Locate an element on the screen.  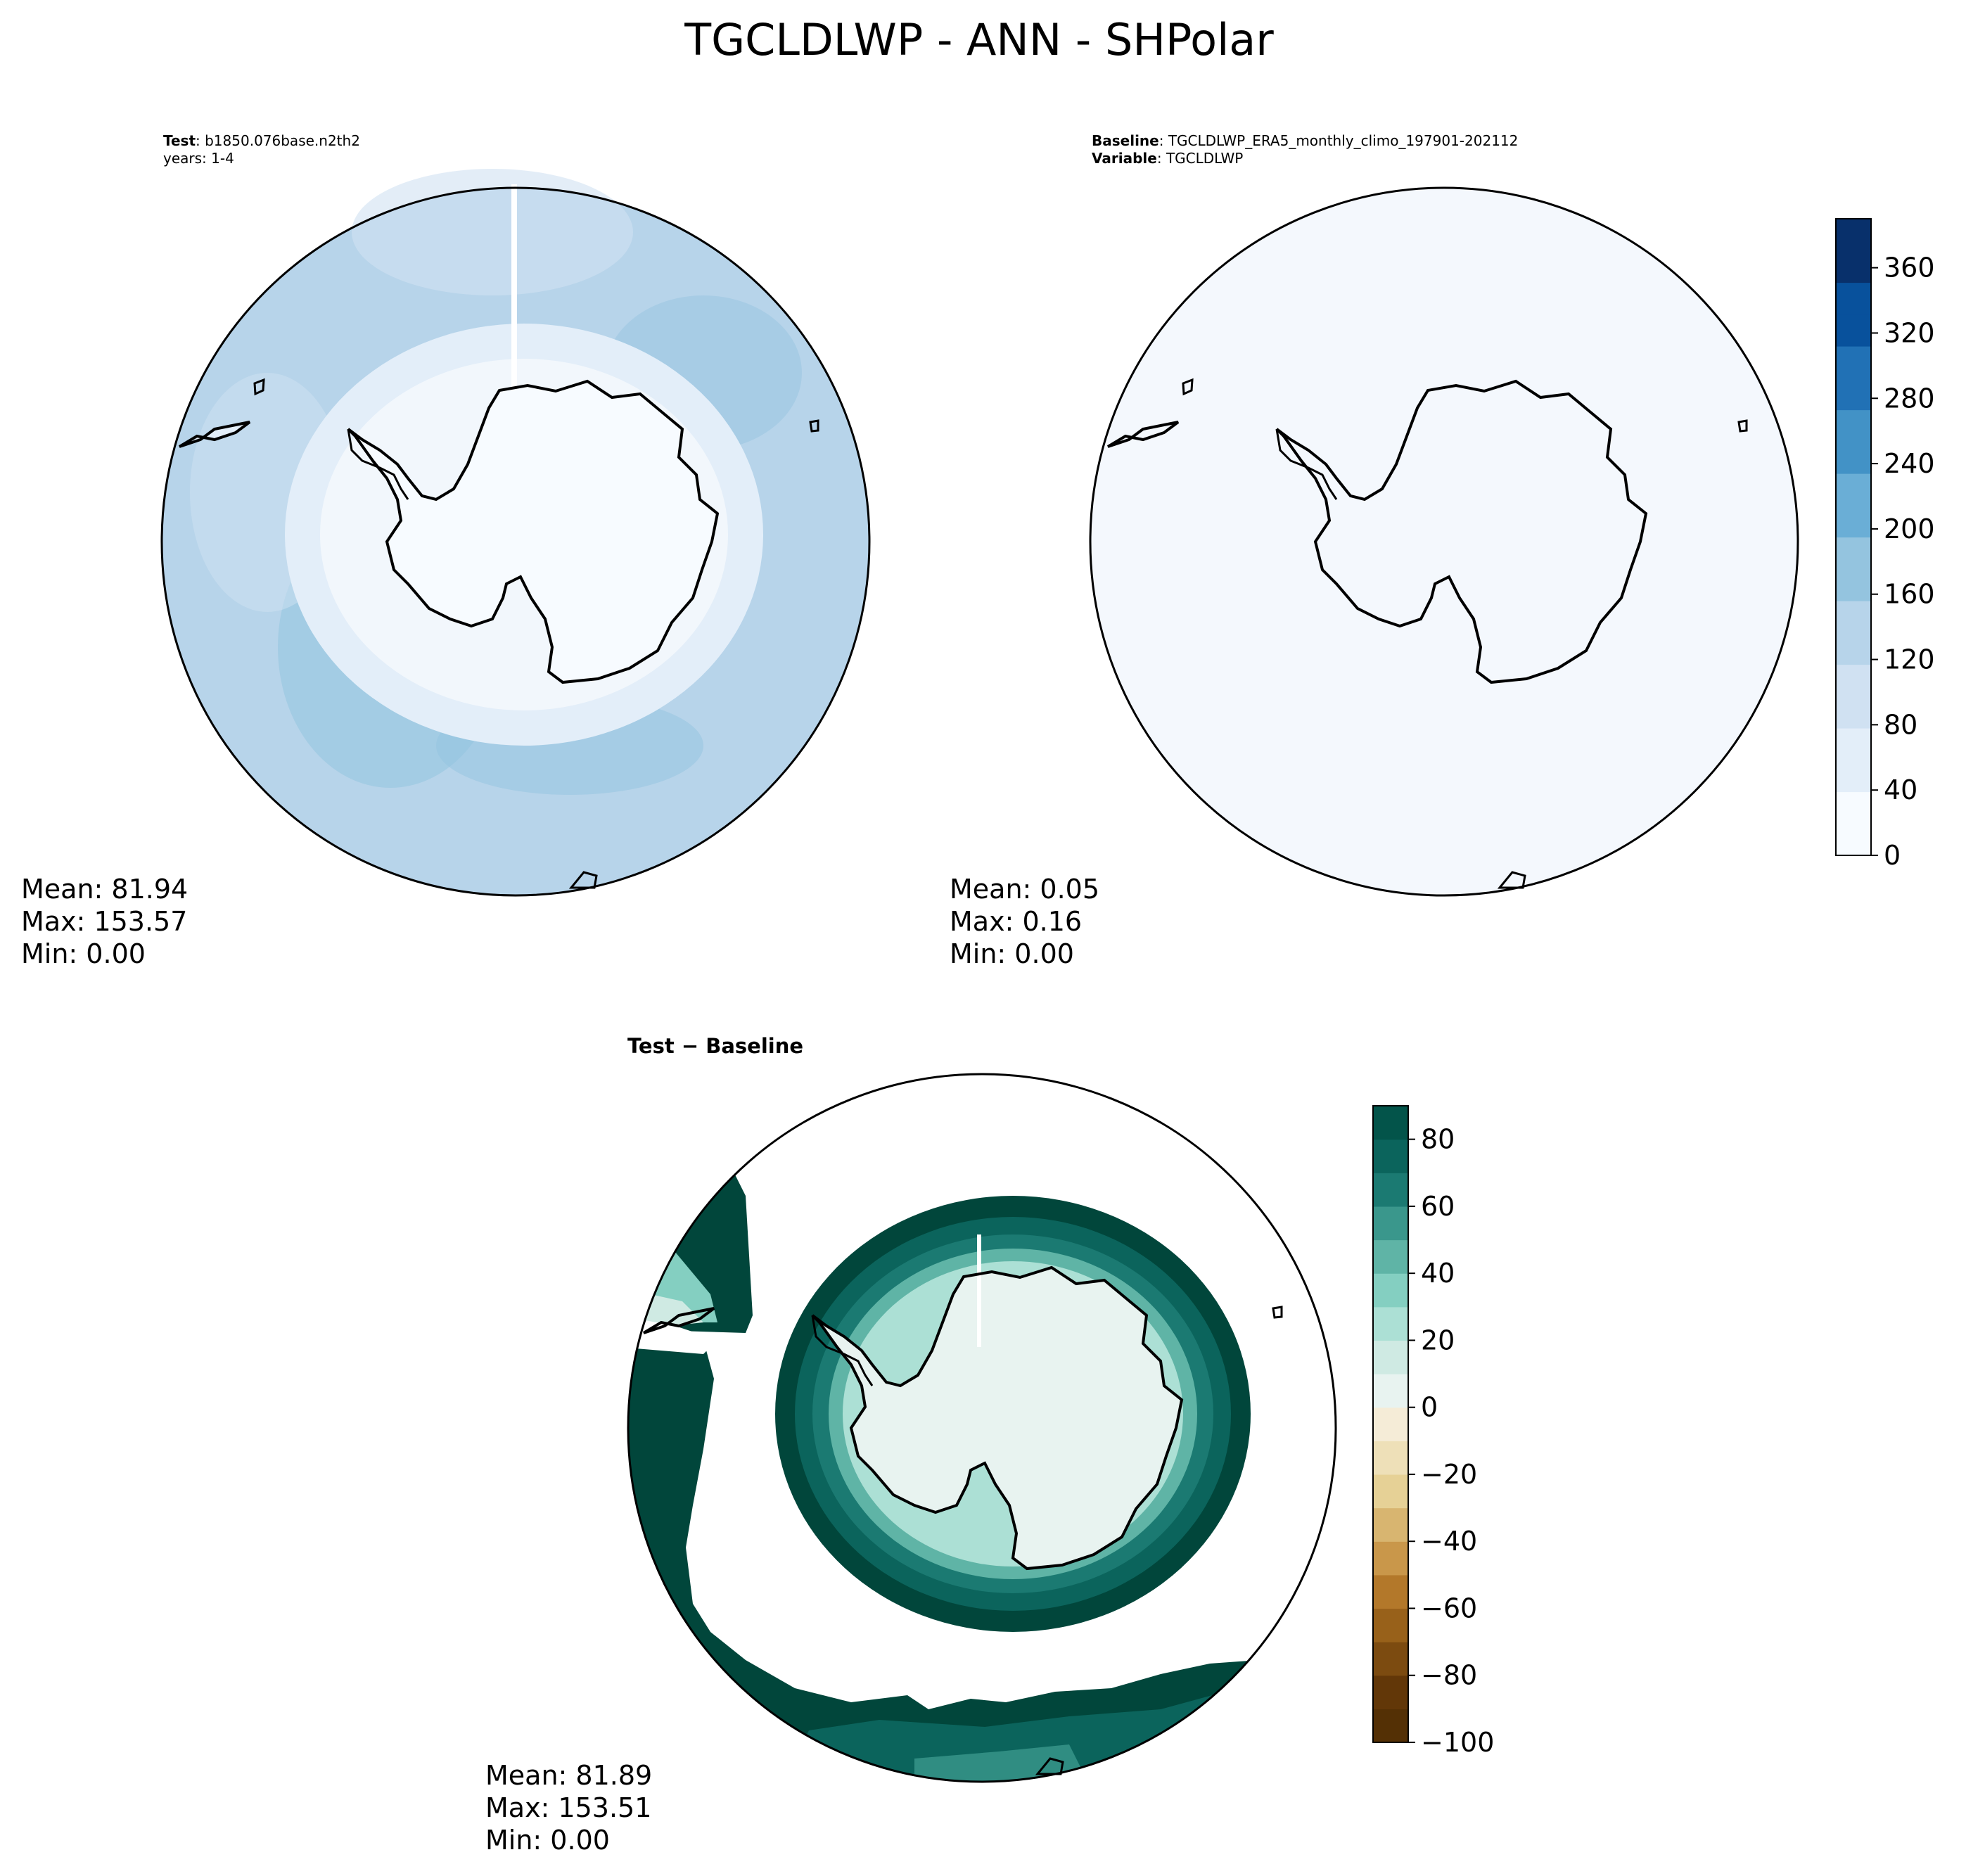
baseline-stat-max: Max: 0.16 is located at coordinates (1016, 921).